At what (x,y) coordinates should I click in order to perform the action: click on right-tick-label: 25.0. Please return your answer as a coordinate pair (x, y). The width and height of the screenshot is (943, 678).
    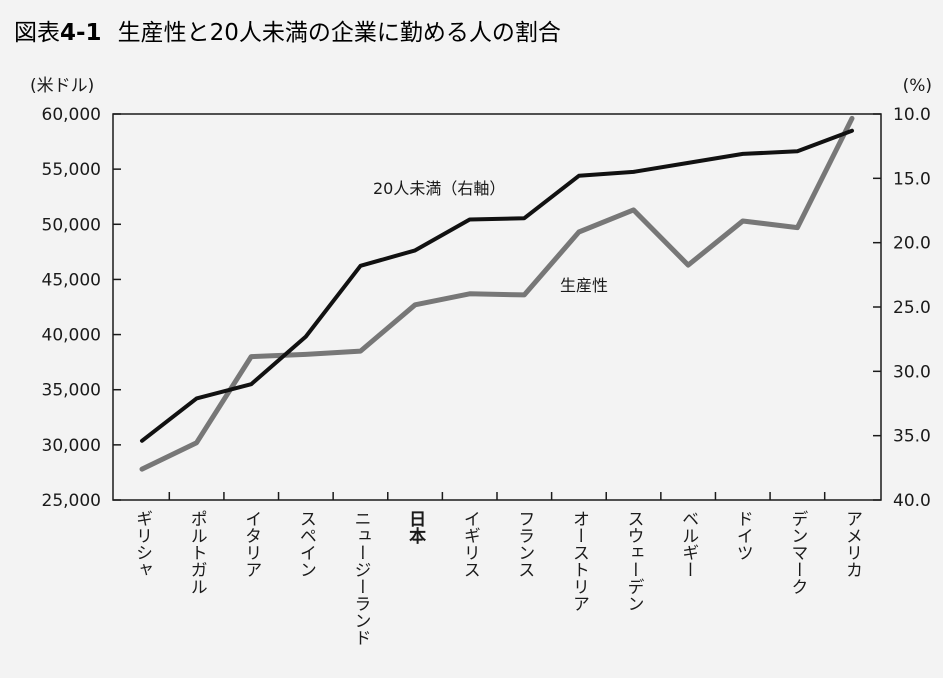
    Looking at the image, I should click on (912, 308).